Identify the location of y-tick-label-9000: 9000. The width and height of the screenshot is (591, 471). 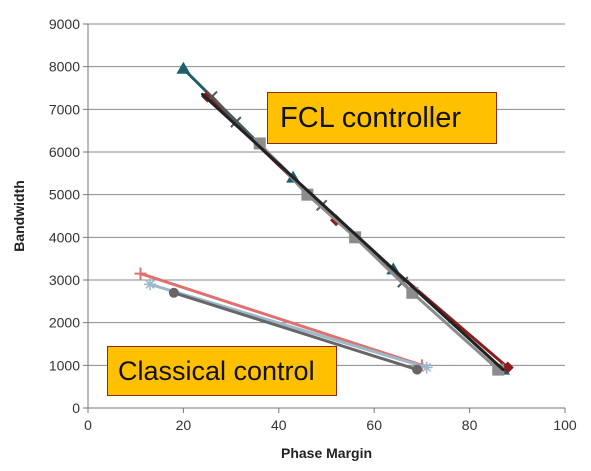
(64, 24).